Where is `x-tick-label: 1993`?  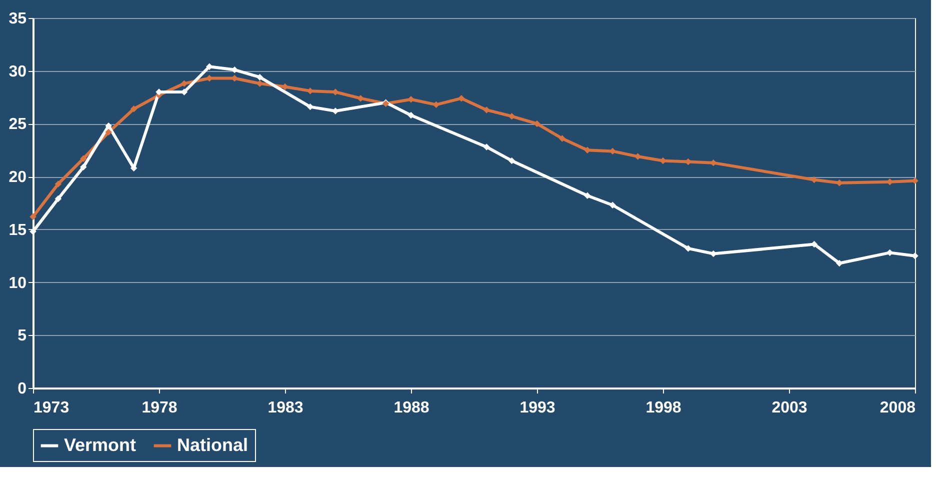
x-tick-label: 1993 is located at coordinates (538, 408).